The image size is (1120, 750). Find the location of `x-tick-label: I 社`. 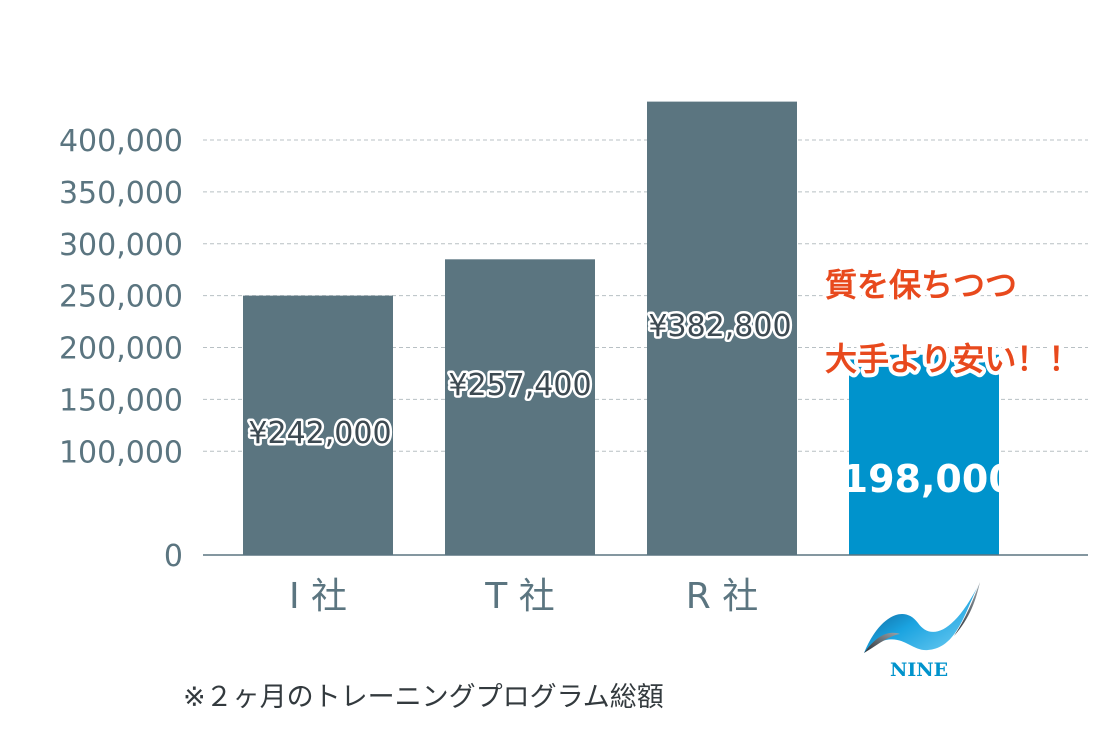

x-tick-label: I 社 is located at coordinates (318, 596).